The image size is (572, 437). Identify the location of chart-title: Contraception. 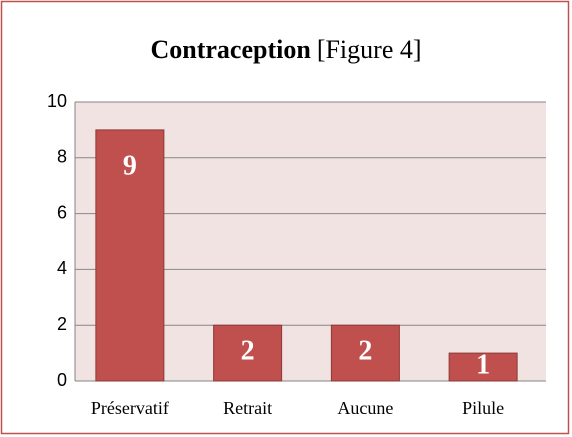
(230, 49).